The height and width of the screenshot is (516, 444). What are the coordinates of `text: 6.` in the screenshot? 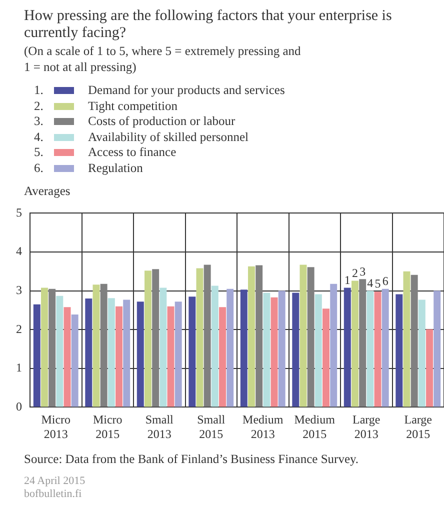 It's located at (39, 168).